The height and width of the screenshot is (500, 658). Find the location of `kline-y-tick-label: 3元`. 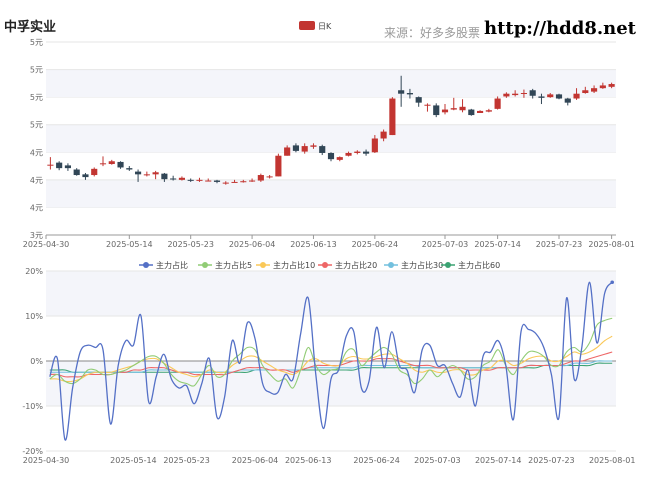

kline-y-tick-label: 3元 is located at coordinates (36, 235).